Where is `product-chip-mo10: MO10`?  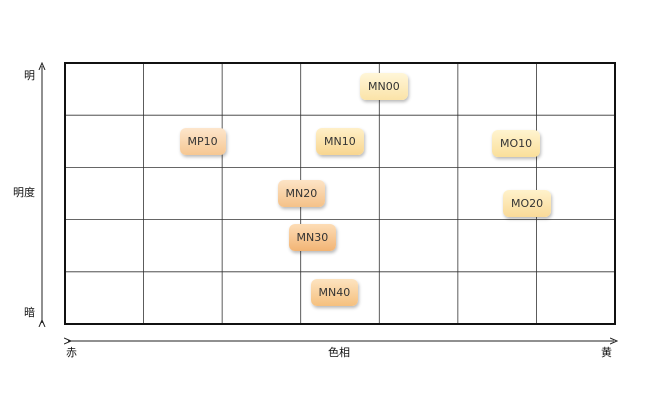 product-chip-mo10: MO10 is located at coordinates (516, 144).